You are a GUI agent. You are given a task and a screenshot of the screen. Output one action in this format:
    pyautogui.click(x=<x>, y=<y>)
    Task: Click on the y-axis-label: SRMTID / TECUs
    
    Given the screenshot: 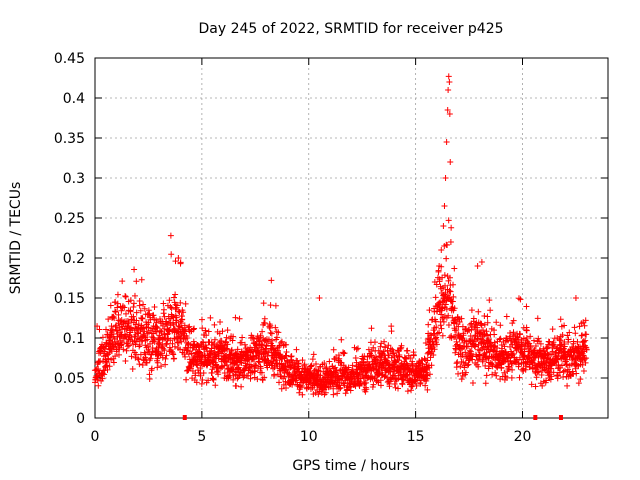 What is the action you would take?
    pyautogui.click(x=16, y=238)
    